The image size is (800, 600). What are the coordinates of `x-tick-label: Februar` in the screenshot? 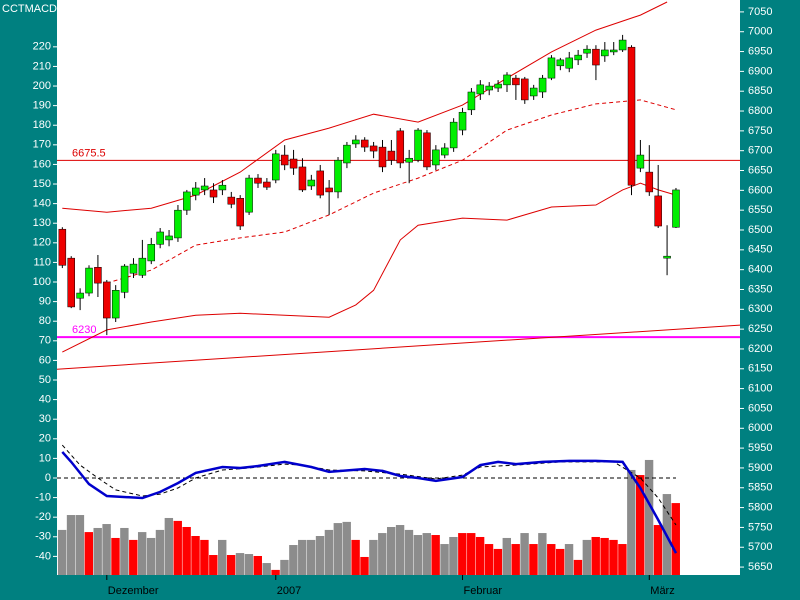 It's located at (483, 591).